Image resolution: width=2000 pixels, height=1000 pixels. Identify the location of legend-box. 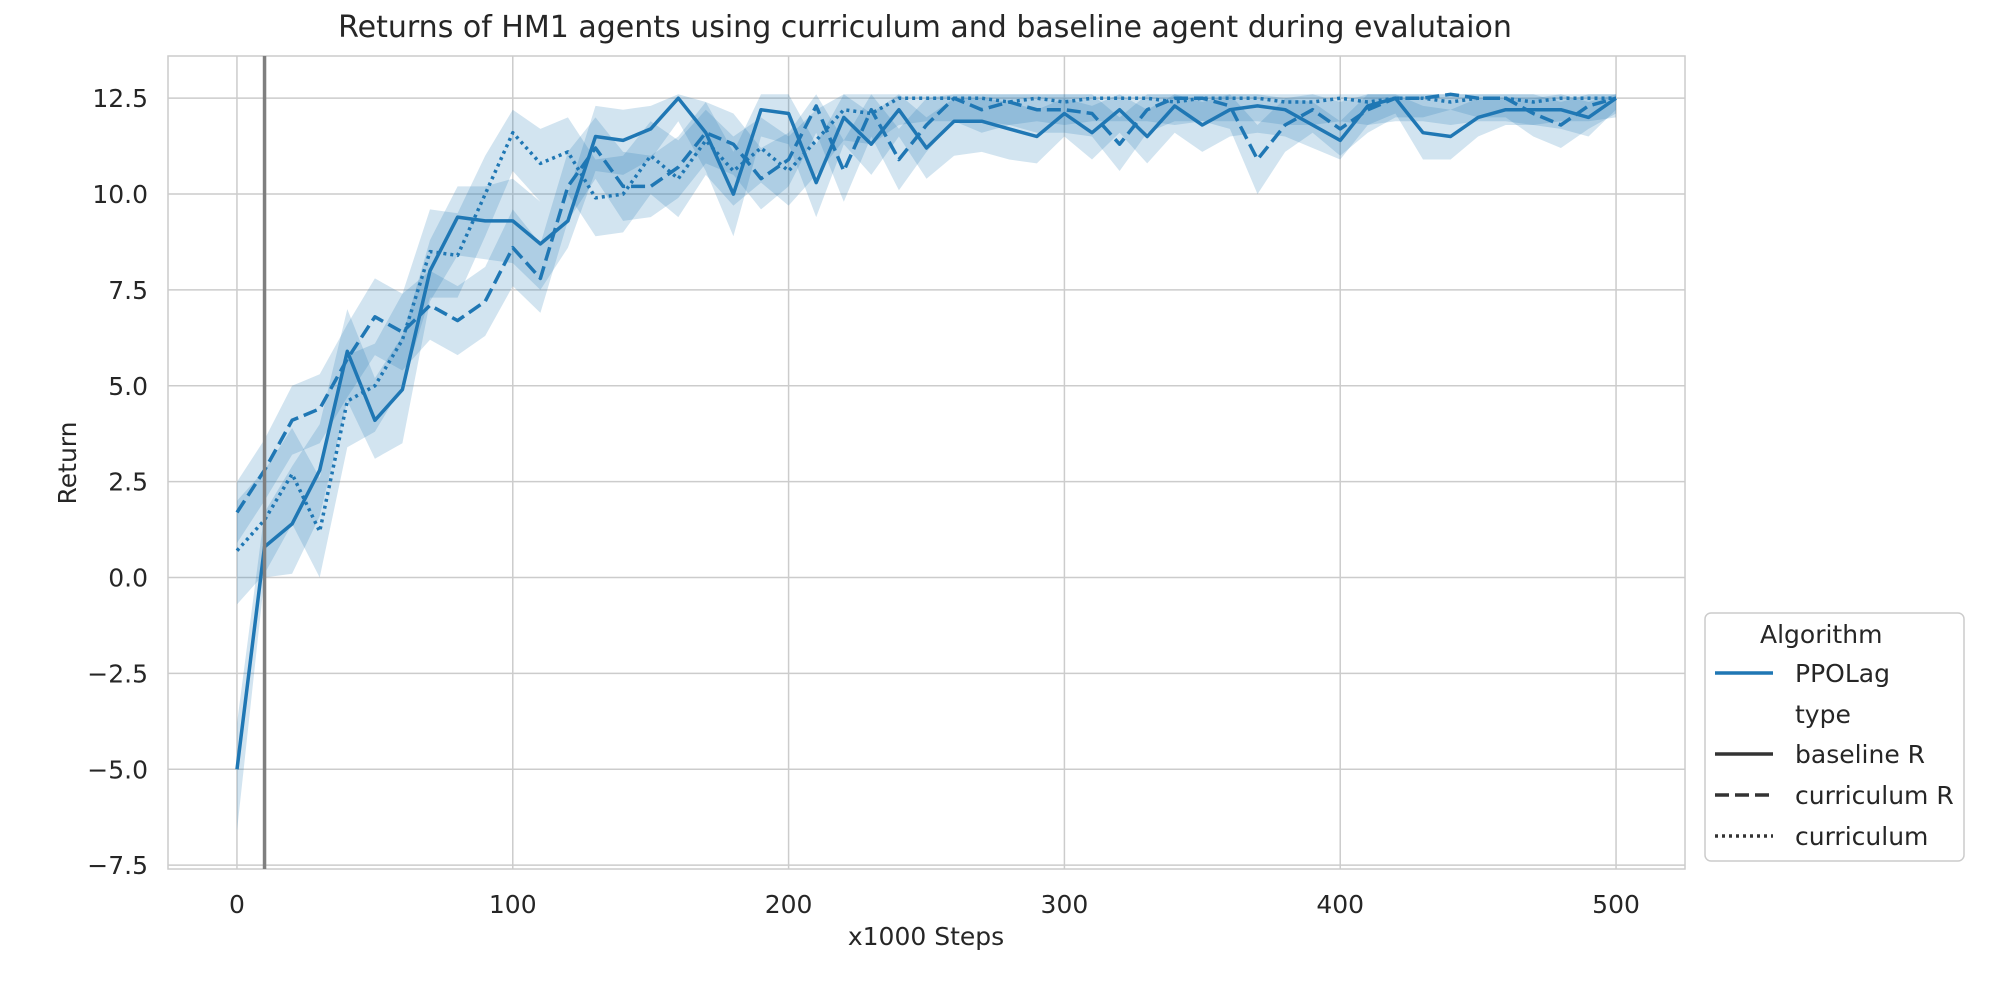
(1834, 737).